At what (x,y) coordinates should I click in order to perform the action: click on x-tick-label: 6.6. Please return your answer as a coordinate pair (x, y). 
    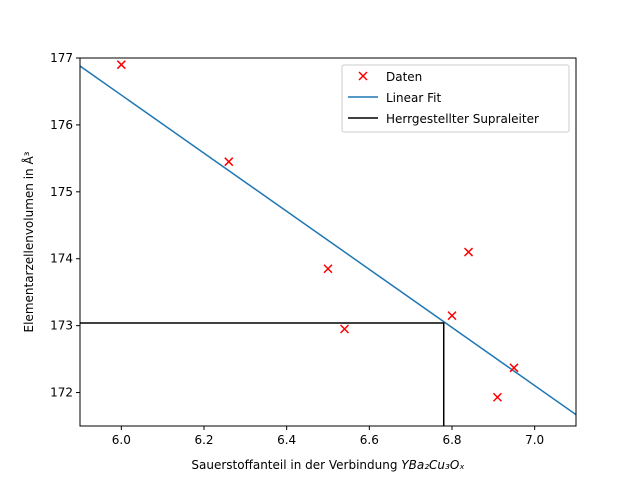
    Looking at the image, I should click on (369, 440).